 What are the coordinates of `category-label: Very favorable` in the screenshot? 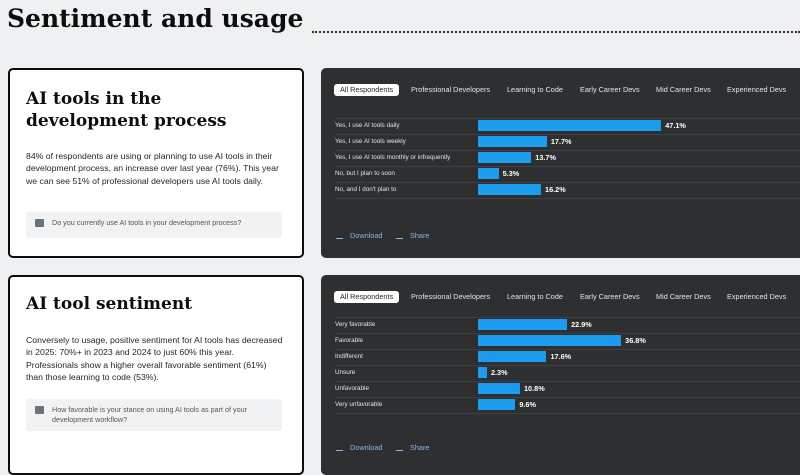 It's located at (355, 324).